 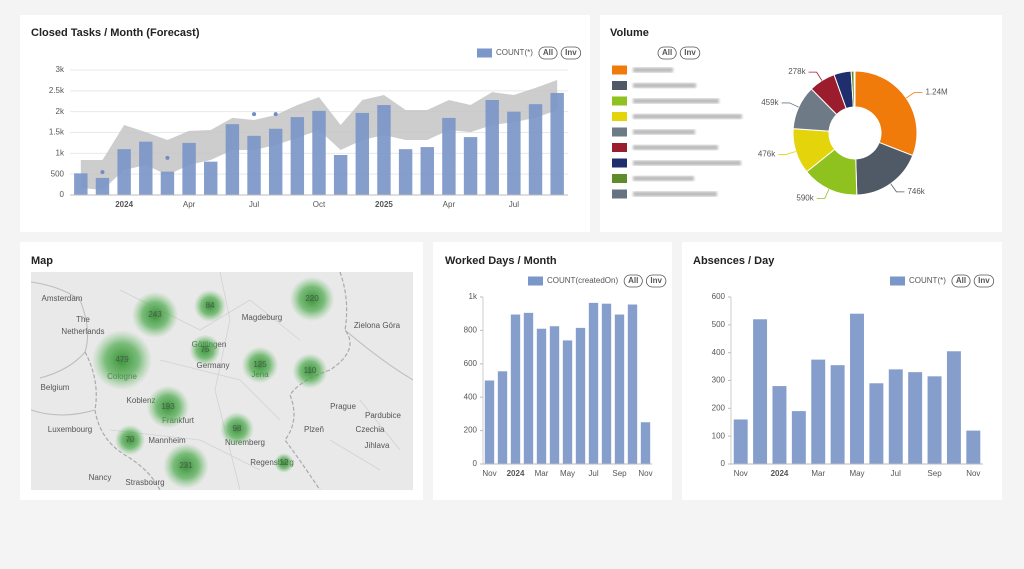 I want to click on cluster-label: 243, so click(x=155, y=314).